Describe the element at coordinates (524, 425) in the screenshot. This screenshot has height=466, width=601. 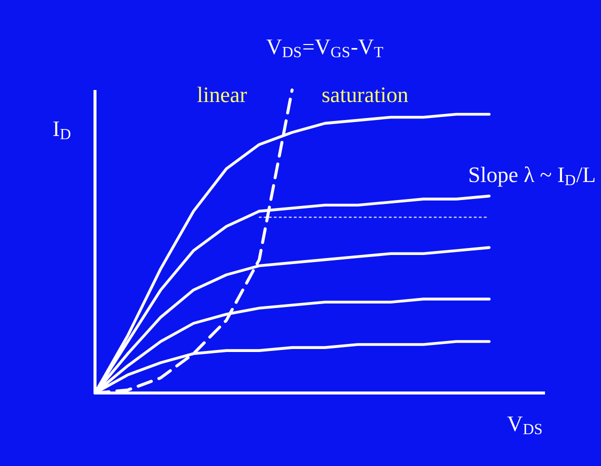
I see `x-axis-title: V$_{DS}$` at that location.